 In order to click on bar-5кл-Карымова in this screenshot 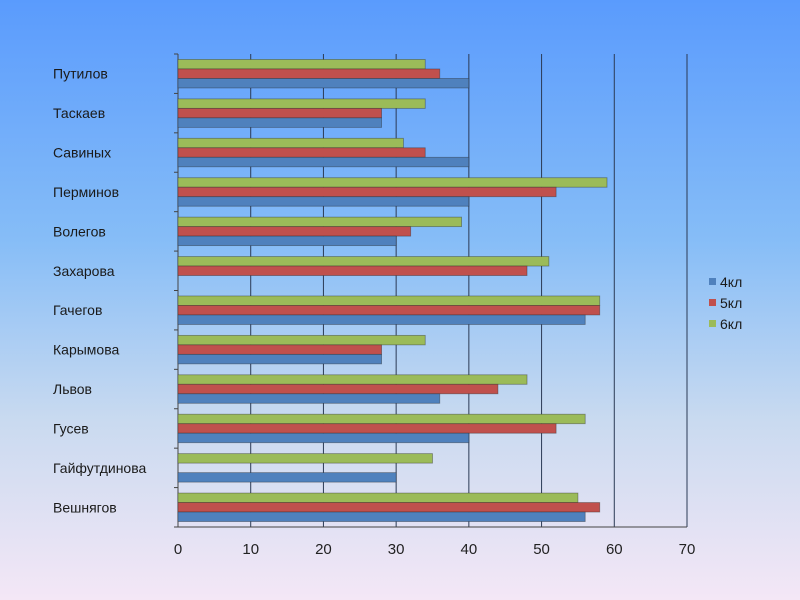, I will do `click(280, 349)`.